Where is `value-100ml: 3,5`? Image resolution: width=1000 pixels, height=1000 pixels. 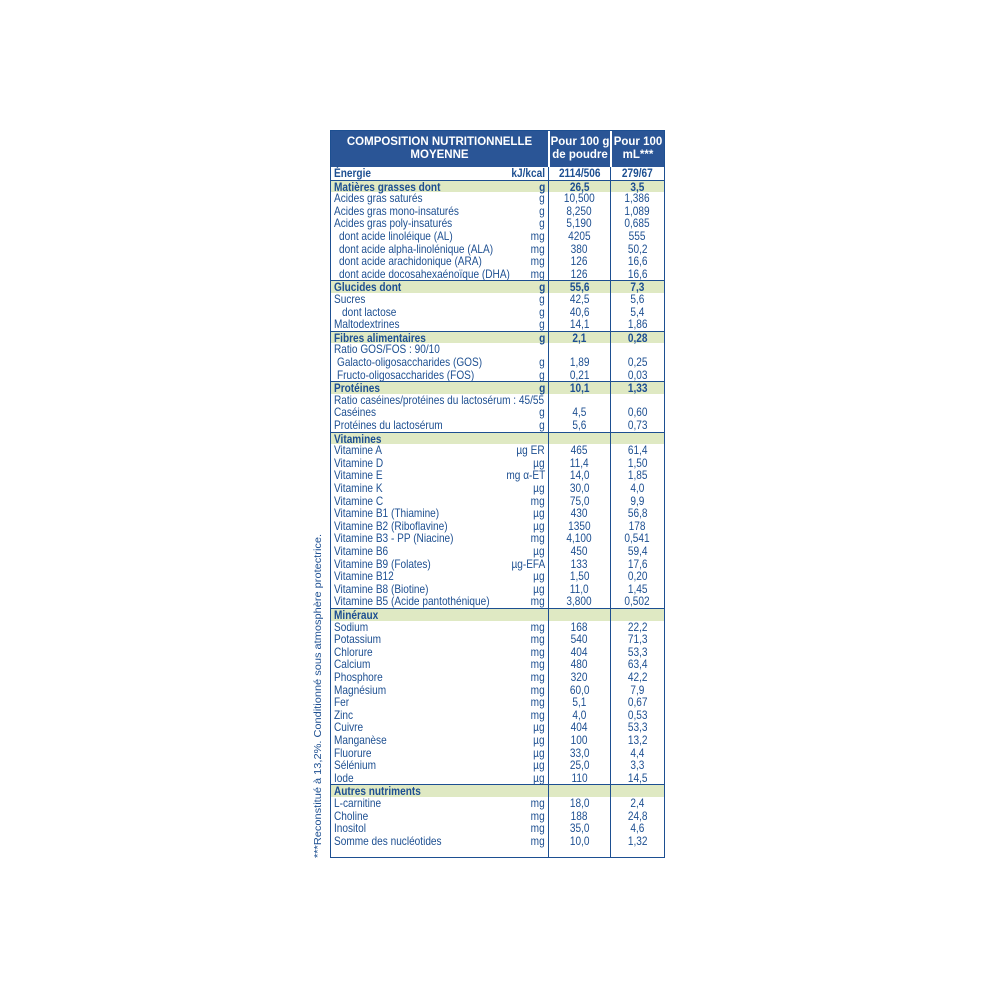 value-100ml: 3,5 is located at coordinates (637, 187).